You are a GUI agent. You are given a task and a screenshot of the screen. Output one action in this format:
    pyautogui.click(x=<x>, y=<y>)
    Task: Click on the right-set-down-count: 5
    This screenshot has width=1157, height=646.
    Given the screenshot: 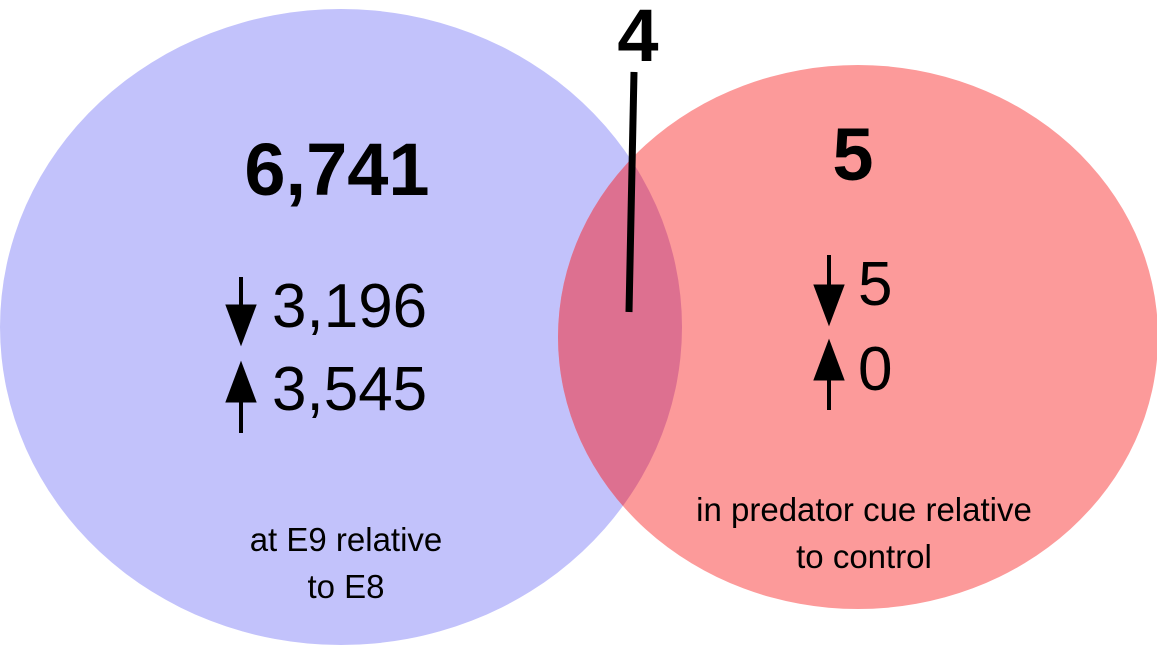 What is the action you would take?
    pyautogui.click(x=875, y=284)
    